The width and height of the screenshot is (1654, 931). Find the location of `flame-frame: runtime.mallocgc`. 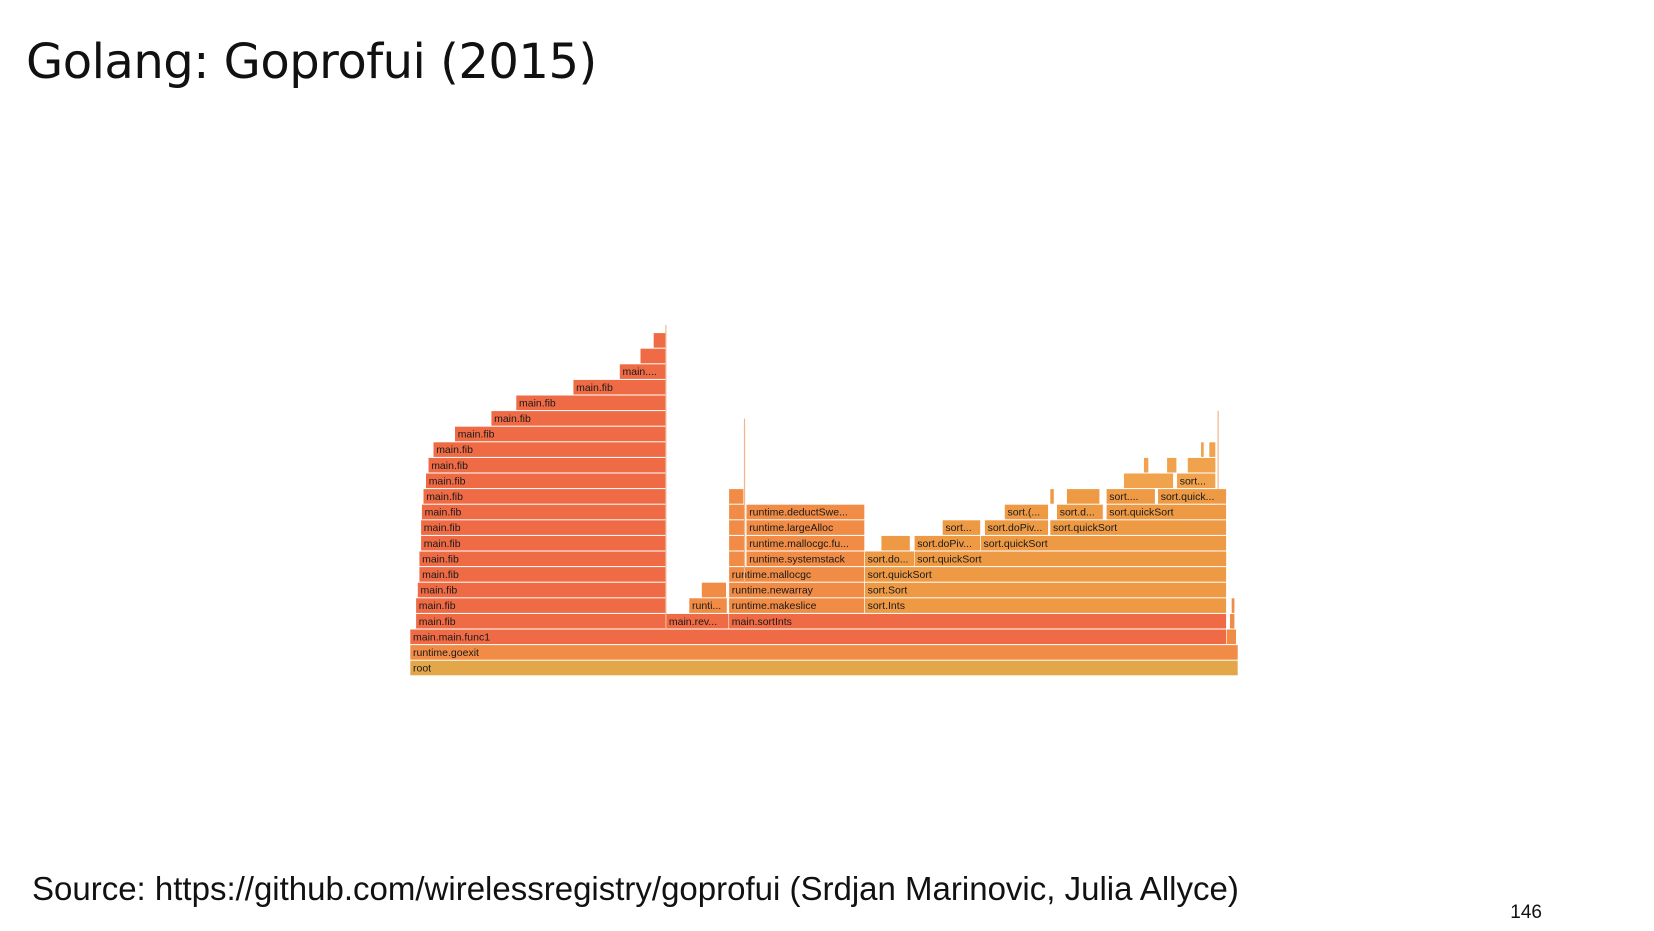

flame-frame: runtime.mallocgc is located at coordinates (796, 574).